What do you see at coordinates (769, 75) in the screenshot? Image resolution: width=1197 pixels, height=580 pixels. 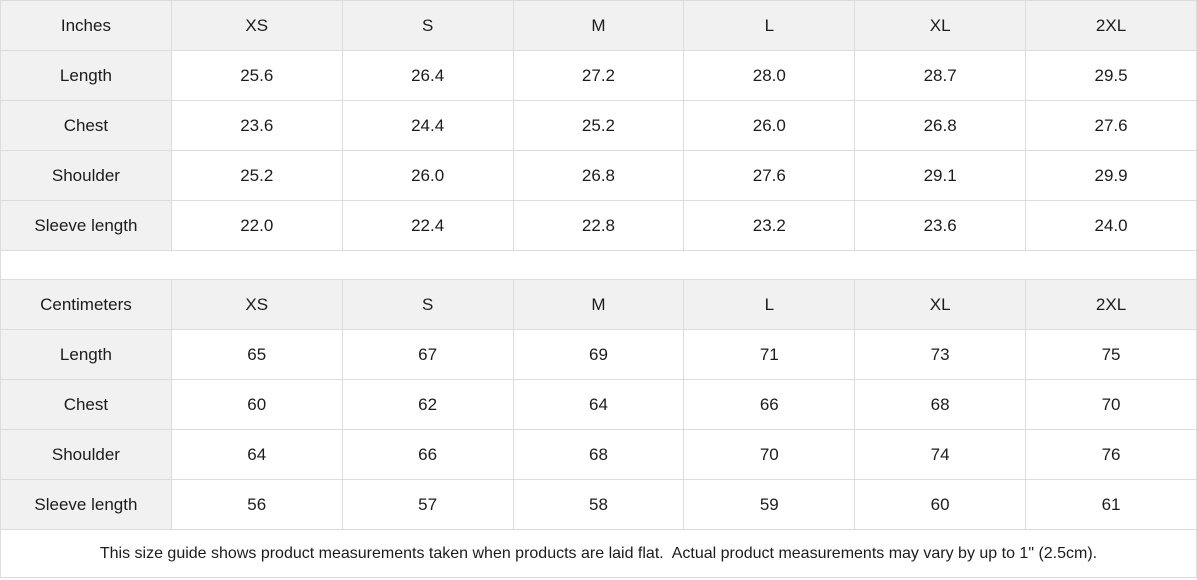 I see `measurement-value: 28.0` at bounding box center [769, 75].